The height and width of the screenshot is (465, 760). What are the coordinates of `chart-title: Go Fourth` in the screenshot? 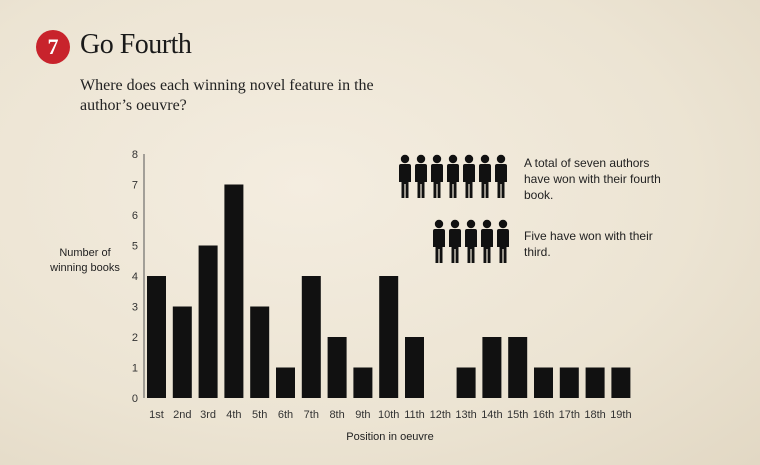 It's located at (136, 44).